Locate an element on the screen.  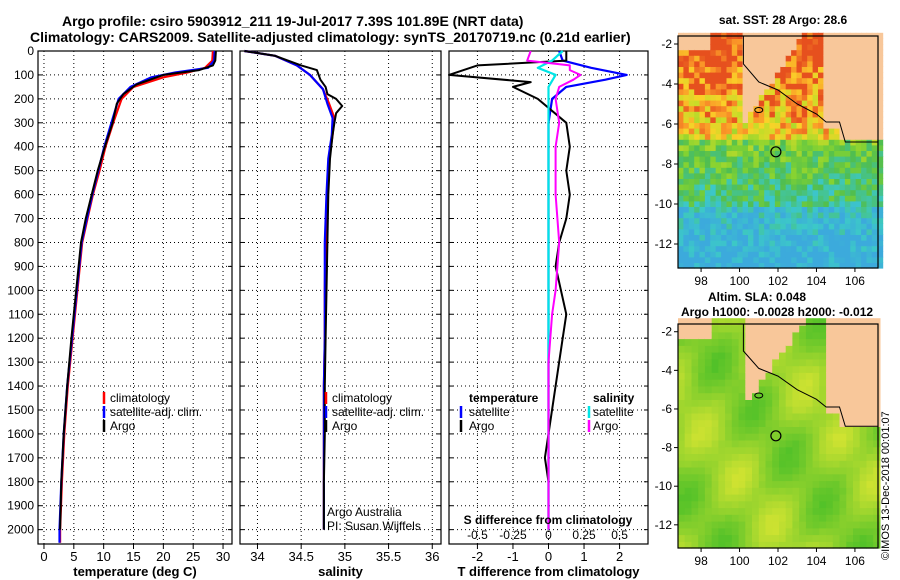
legend-label: climatology is located at coordinates (140, 398).